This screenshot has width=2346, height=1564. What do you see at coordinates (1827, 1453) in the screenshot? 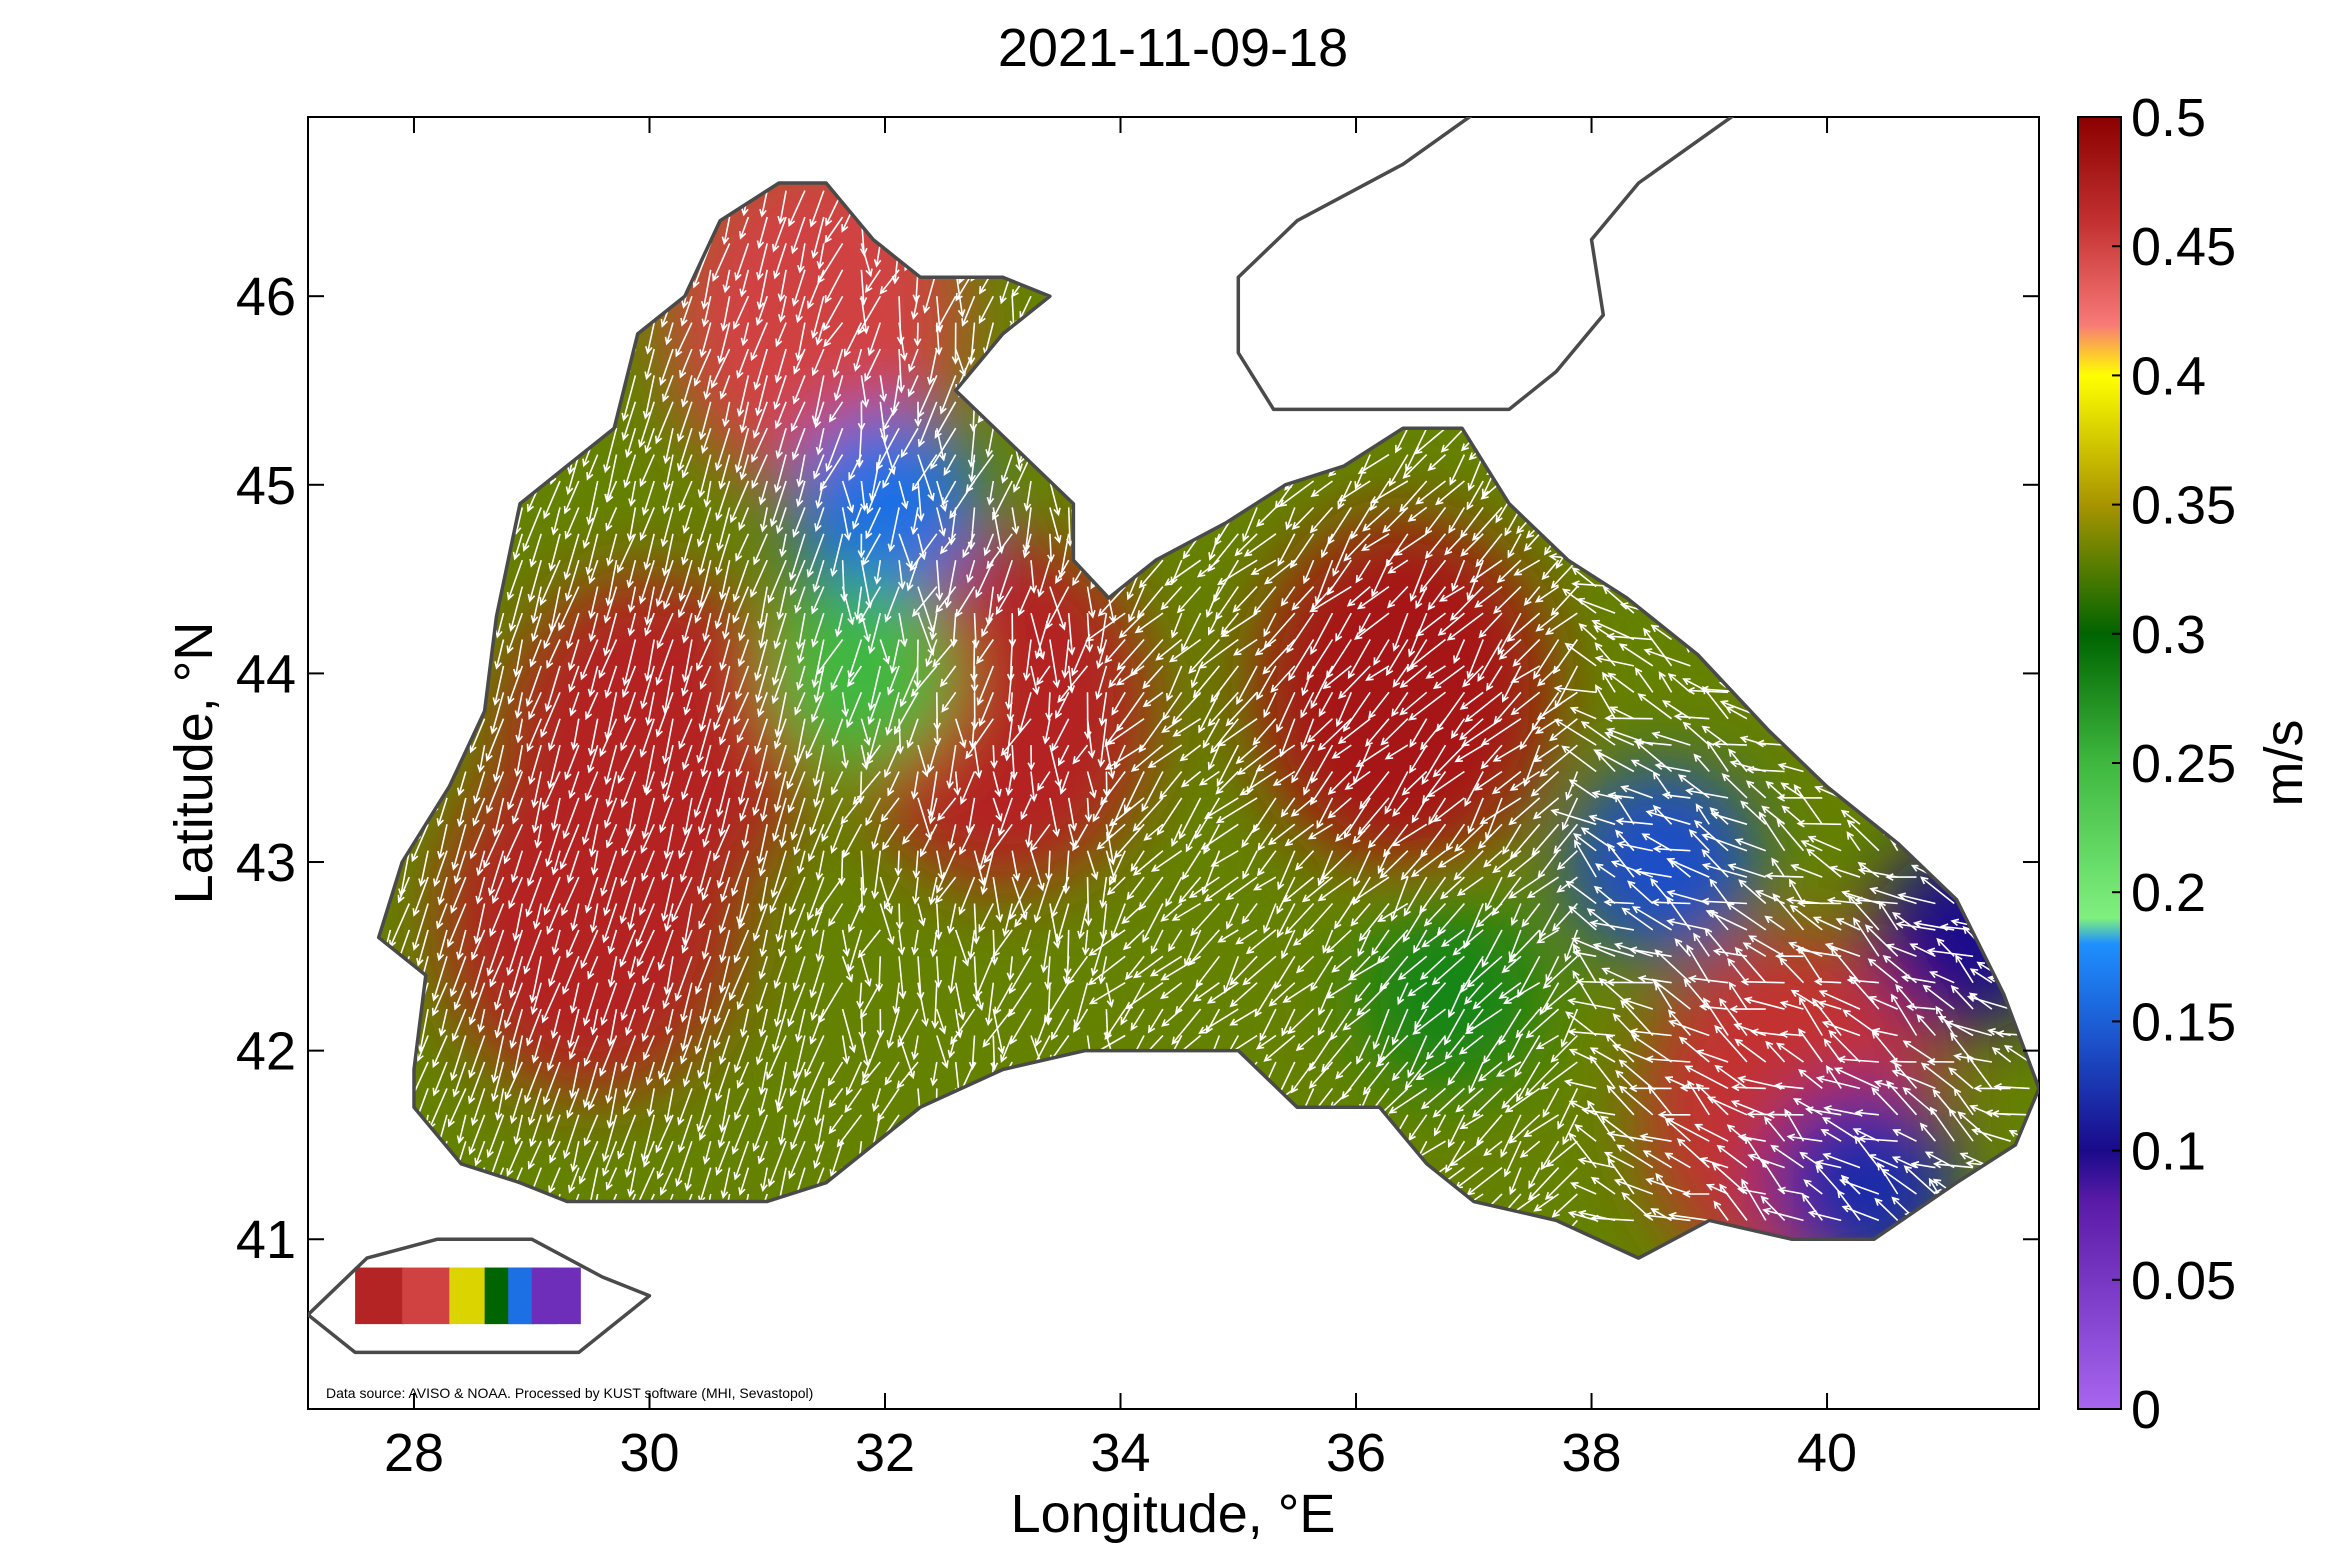
I see `x-tick-label: 40` at bounding box center [1827, 1453].